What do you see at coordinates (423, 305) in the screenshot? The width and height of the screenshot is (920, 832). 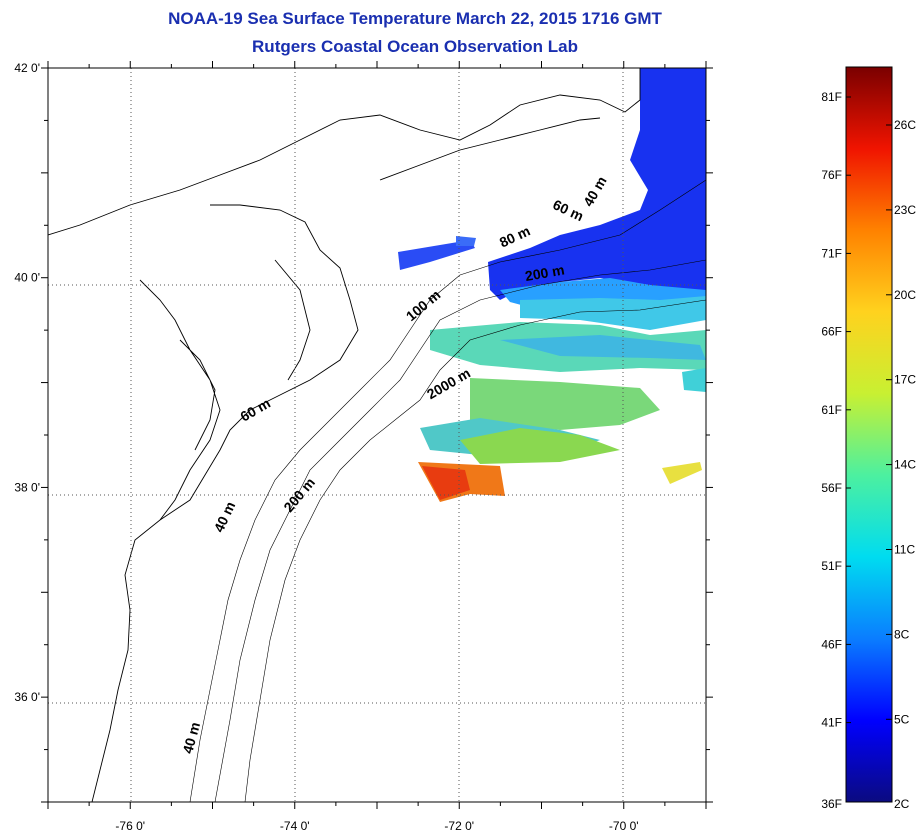 I see `isobath-label: 100 m` at bounding box center [423, 305].